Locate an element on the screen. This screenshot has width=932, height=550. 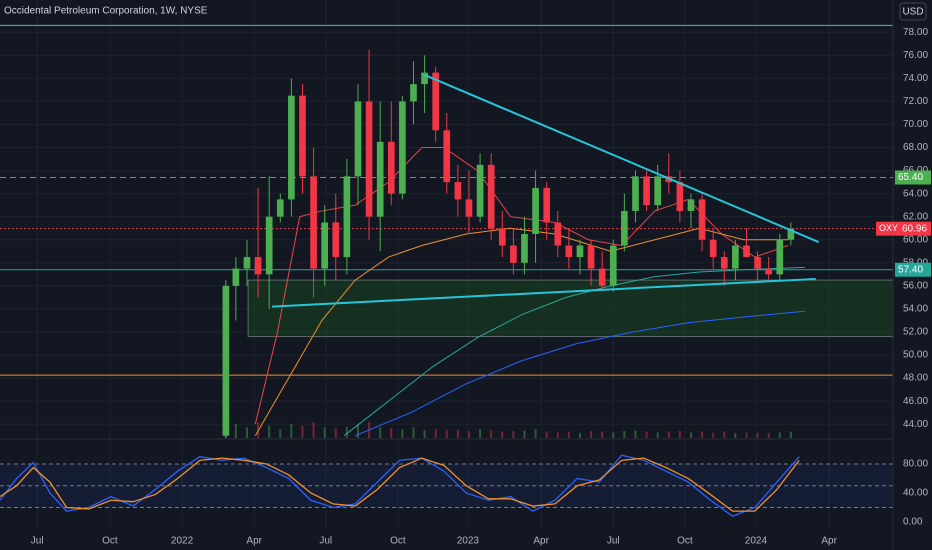
y-tick-label: 70.00 is located at coordinates (915, 124).